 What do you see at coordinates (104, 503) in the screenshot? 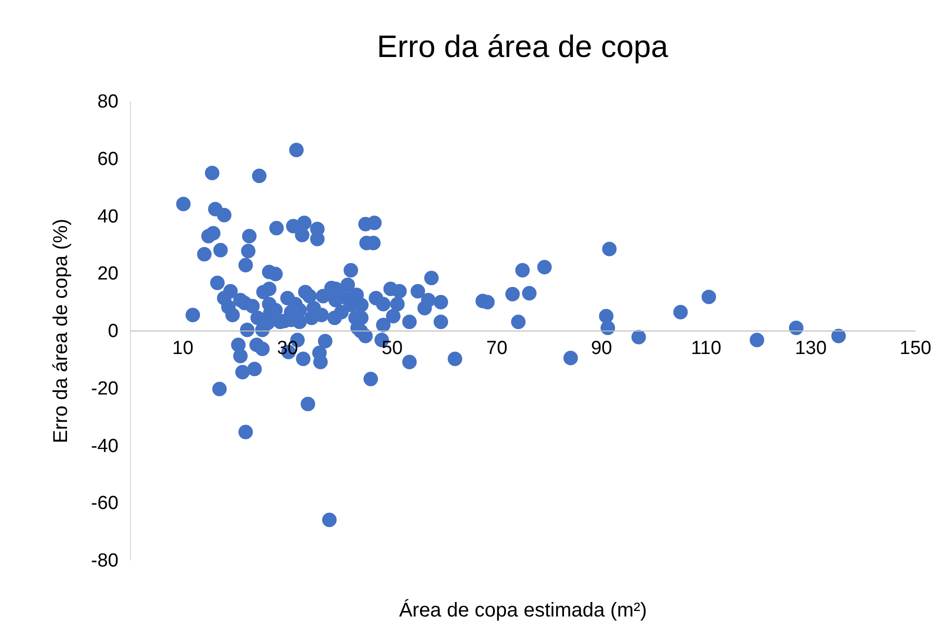
I see `y-tick-label: -60` at bounding box center [104, 503].